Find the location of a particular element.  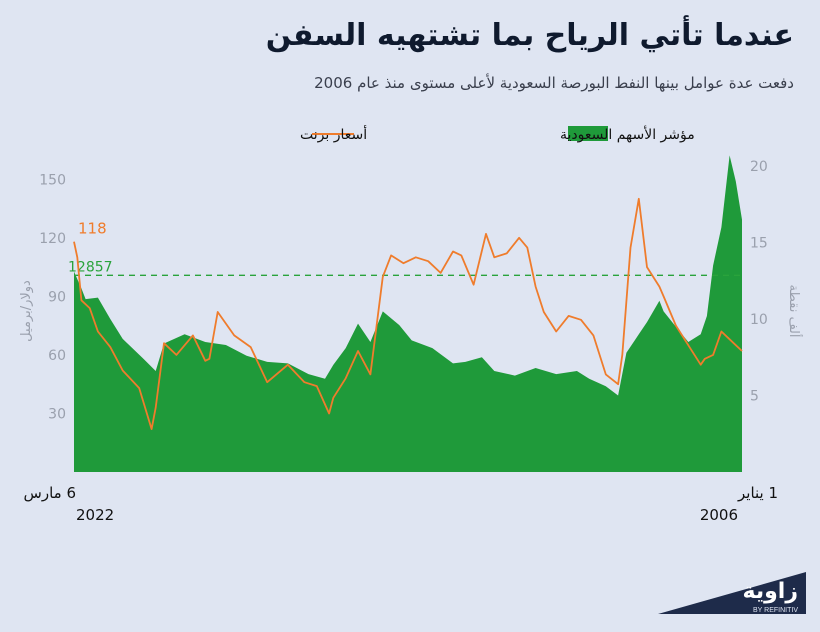

right-axis-title: ألف نقطة is located at coordinates (794, 311).